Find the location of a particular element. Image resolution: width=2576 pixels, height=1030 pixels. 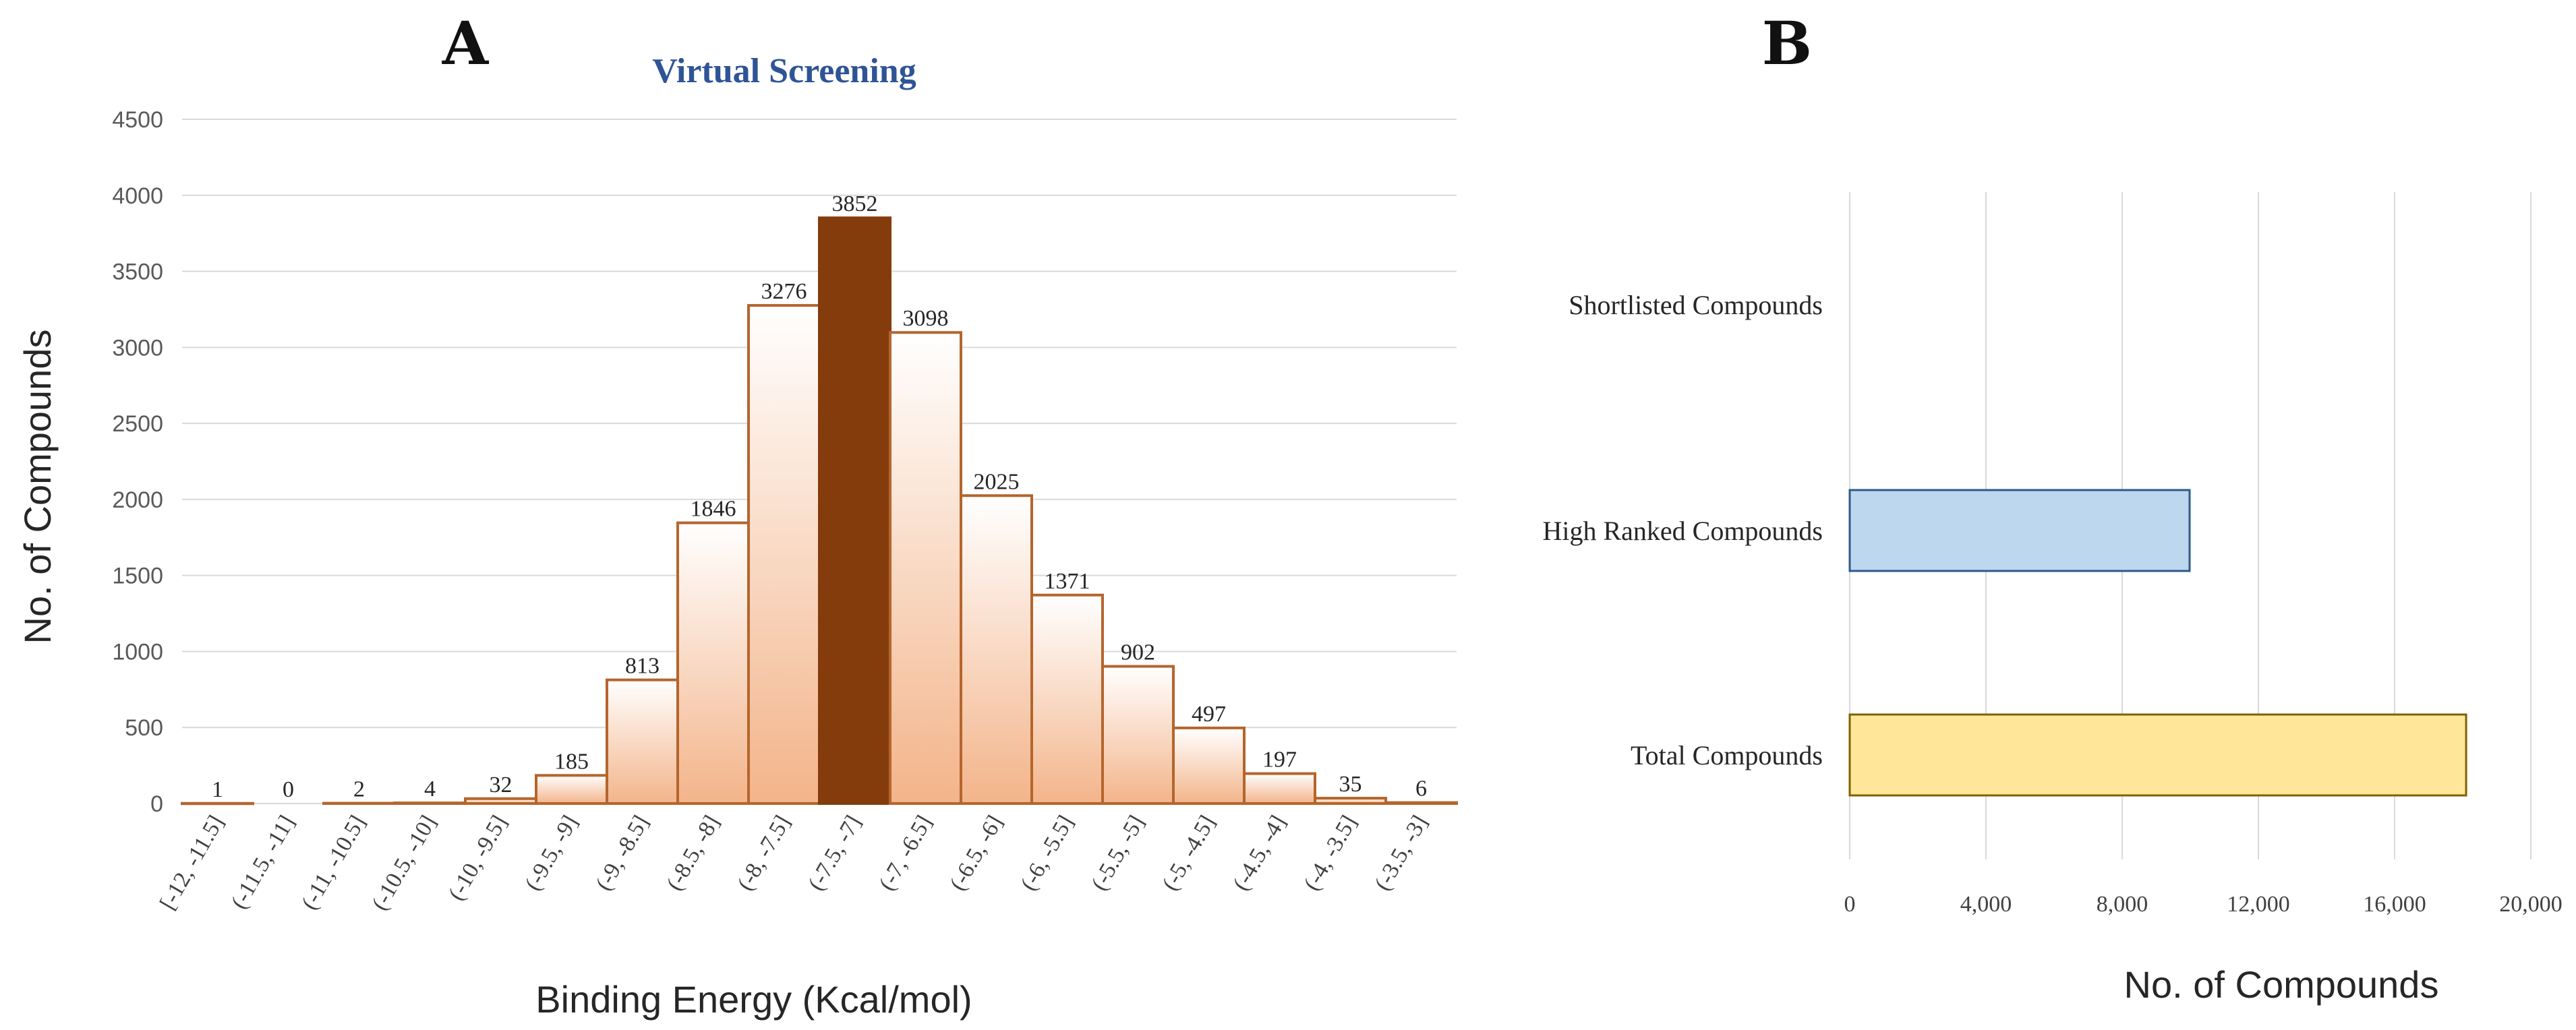

chart-a-data-label: 902 is located at coordinates (1138, 652).